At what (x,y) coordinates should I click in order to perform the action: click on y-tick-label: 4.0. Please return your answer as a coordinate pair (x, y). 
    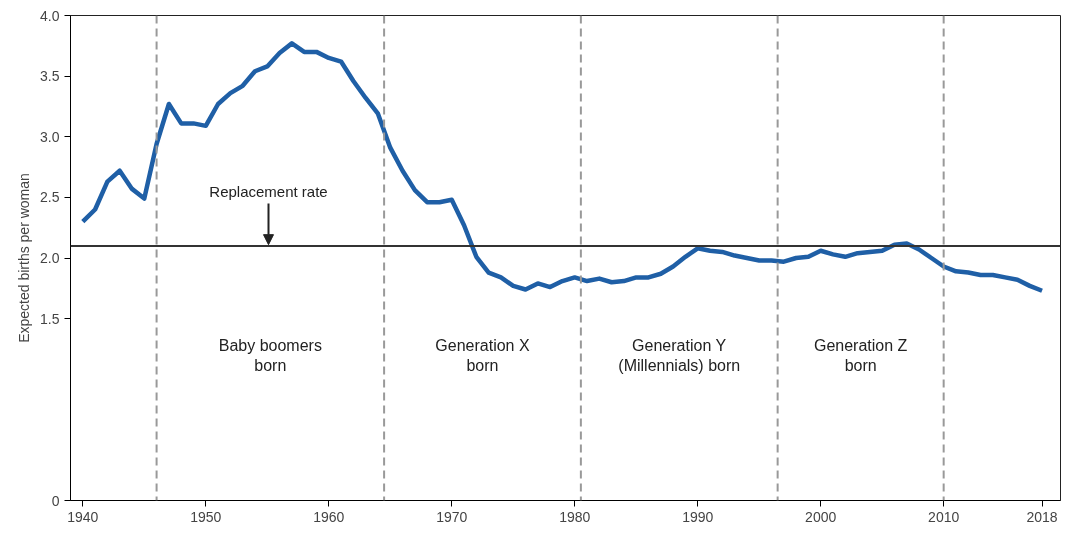
    Looking at the image, I should click on (50, 15).